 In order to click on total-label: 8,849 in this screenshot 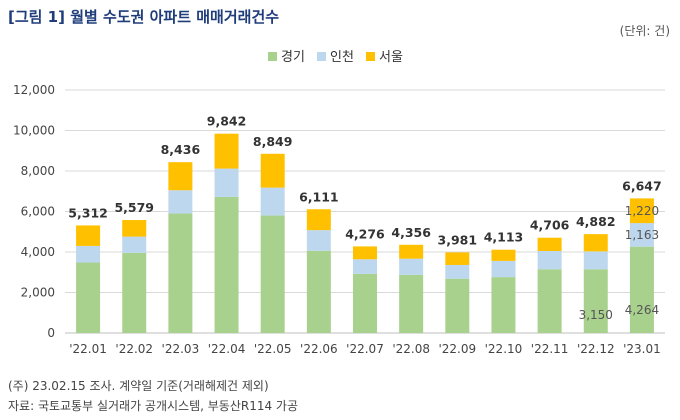, I will do `click(273, 141)`.